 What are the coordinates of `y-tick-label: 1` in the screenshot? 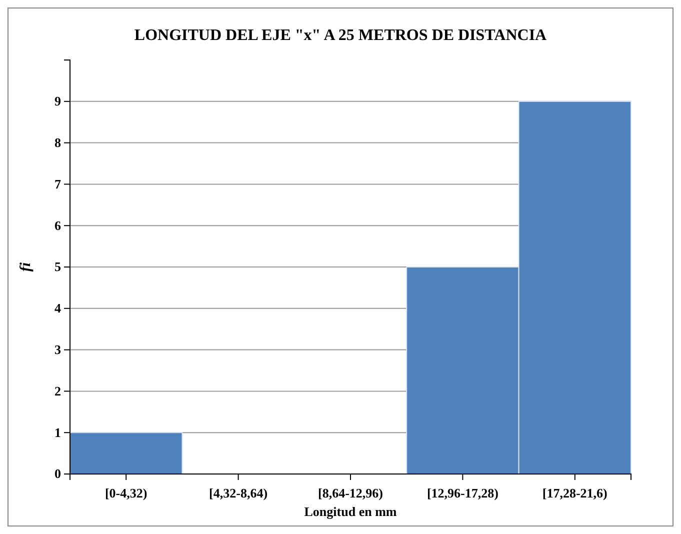 It's located at (57, 432).